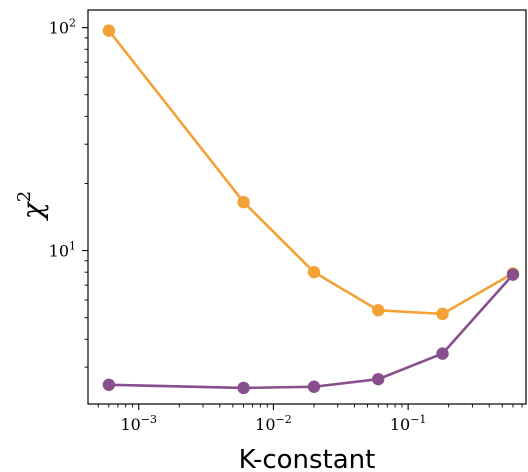 The width and height of the screenshot is (528, 472). What do you see at coordinates (62, 27) in the screenshot?
I see `y-tick-label: 10²` at bounding box center [62, 27].